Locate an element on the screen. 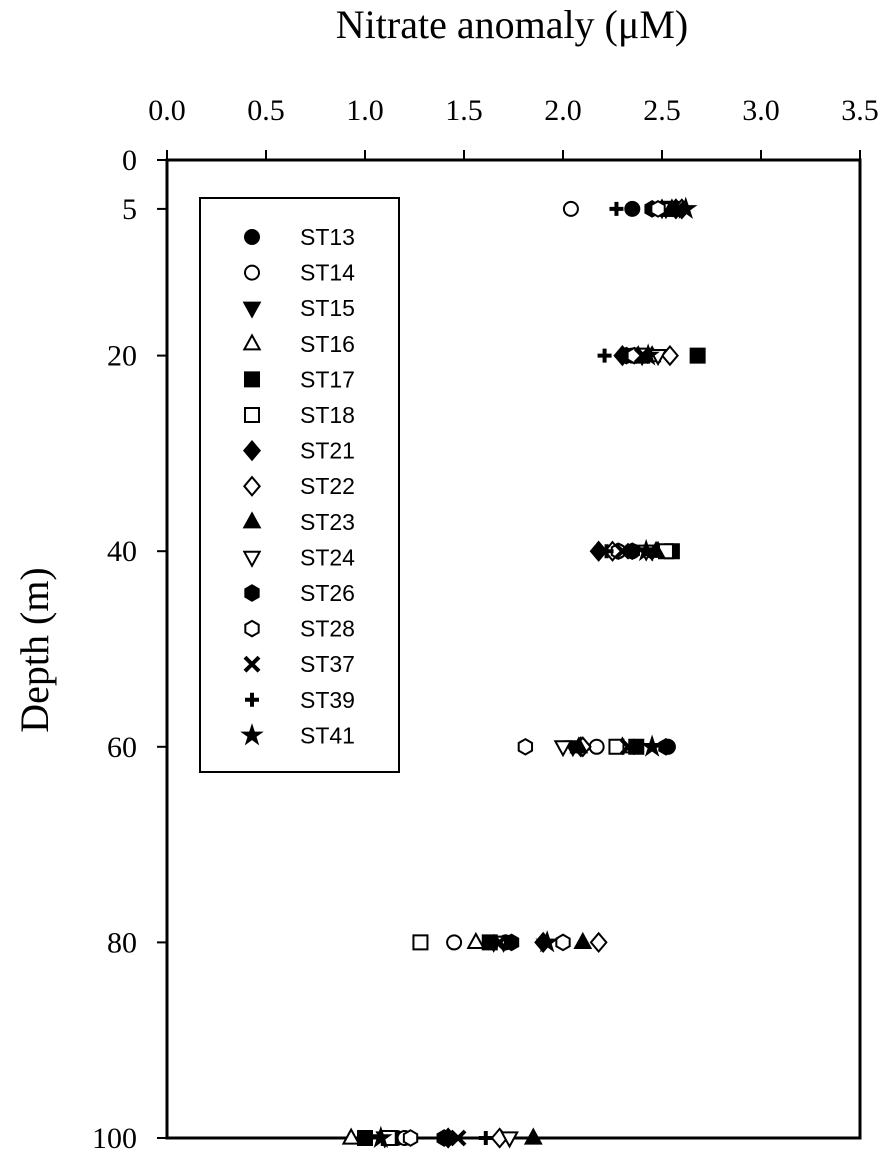 The width and height of the screenshot is (886, 1156). legend-box is located at coordinates (299, 485).